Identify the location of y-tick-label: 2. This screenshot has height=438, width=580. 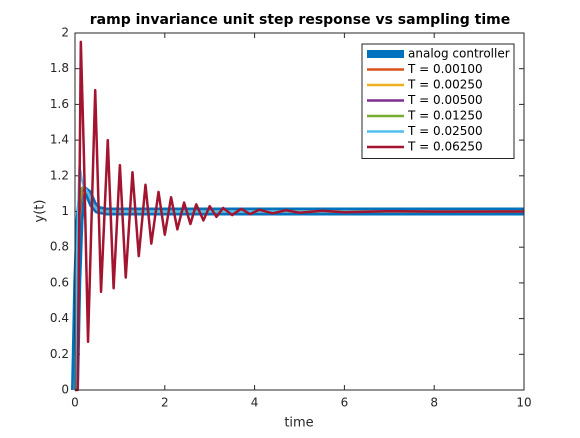
(65, 33).